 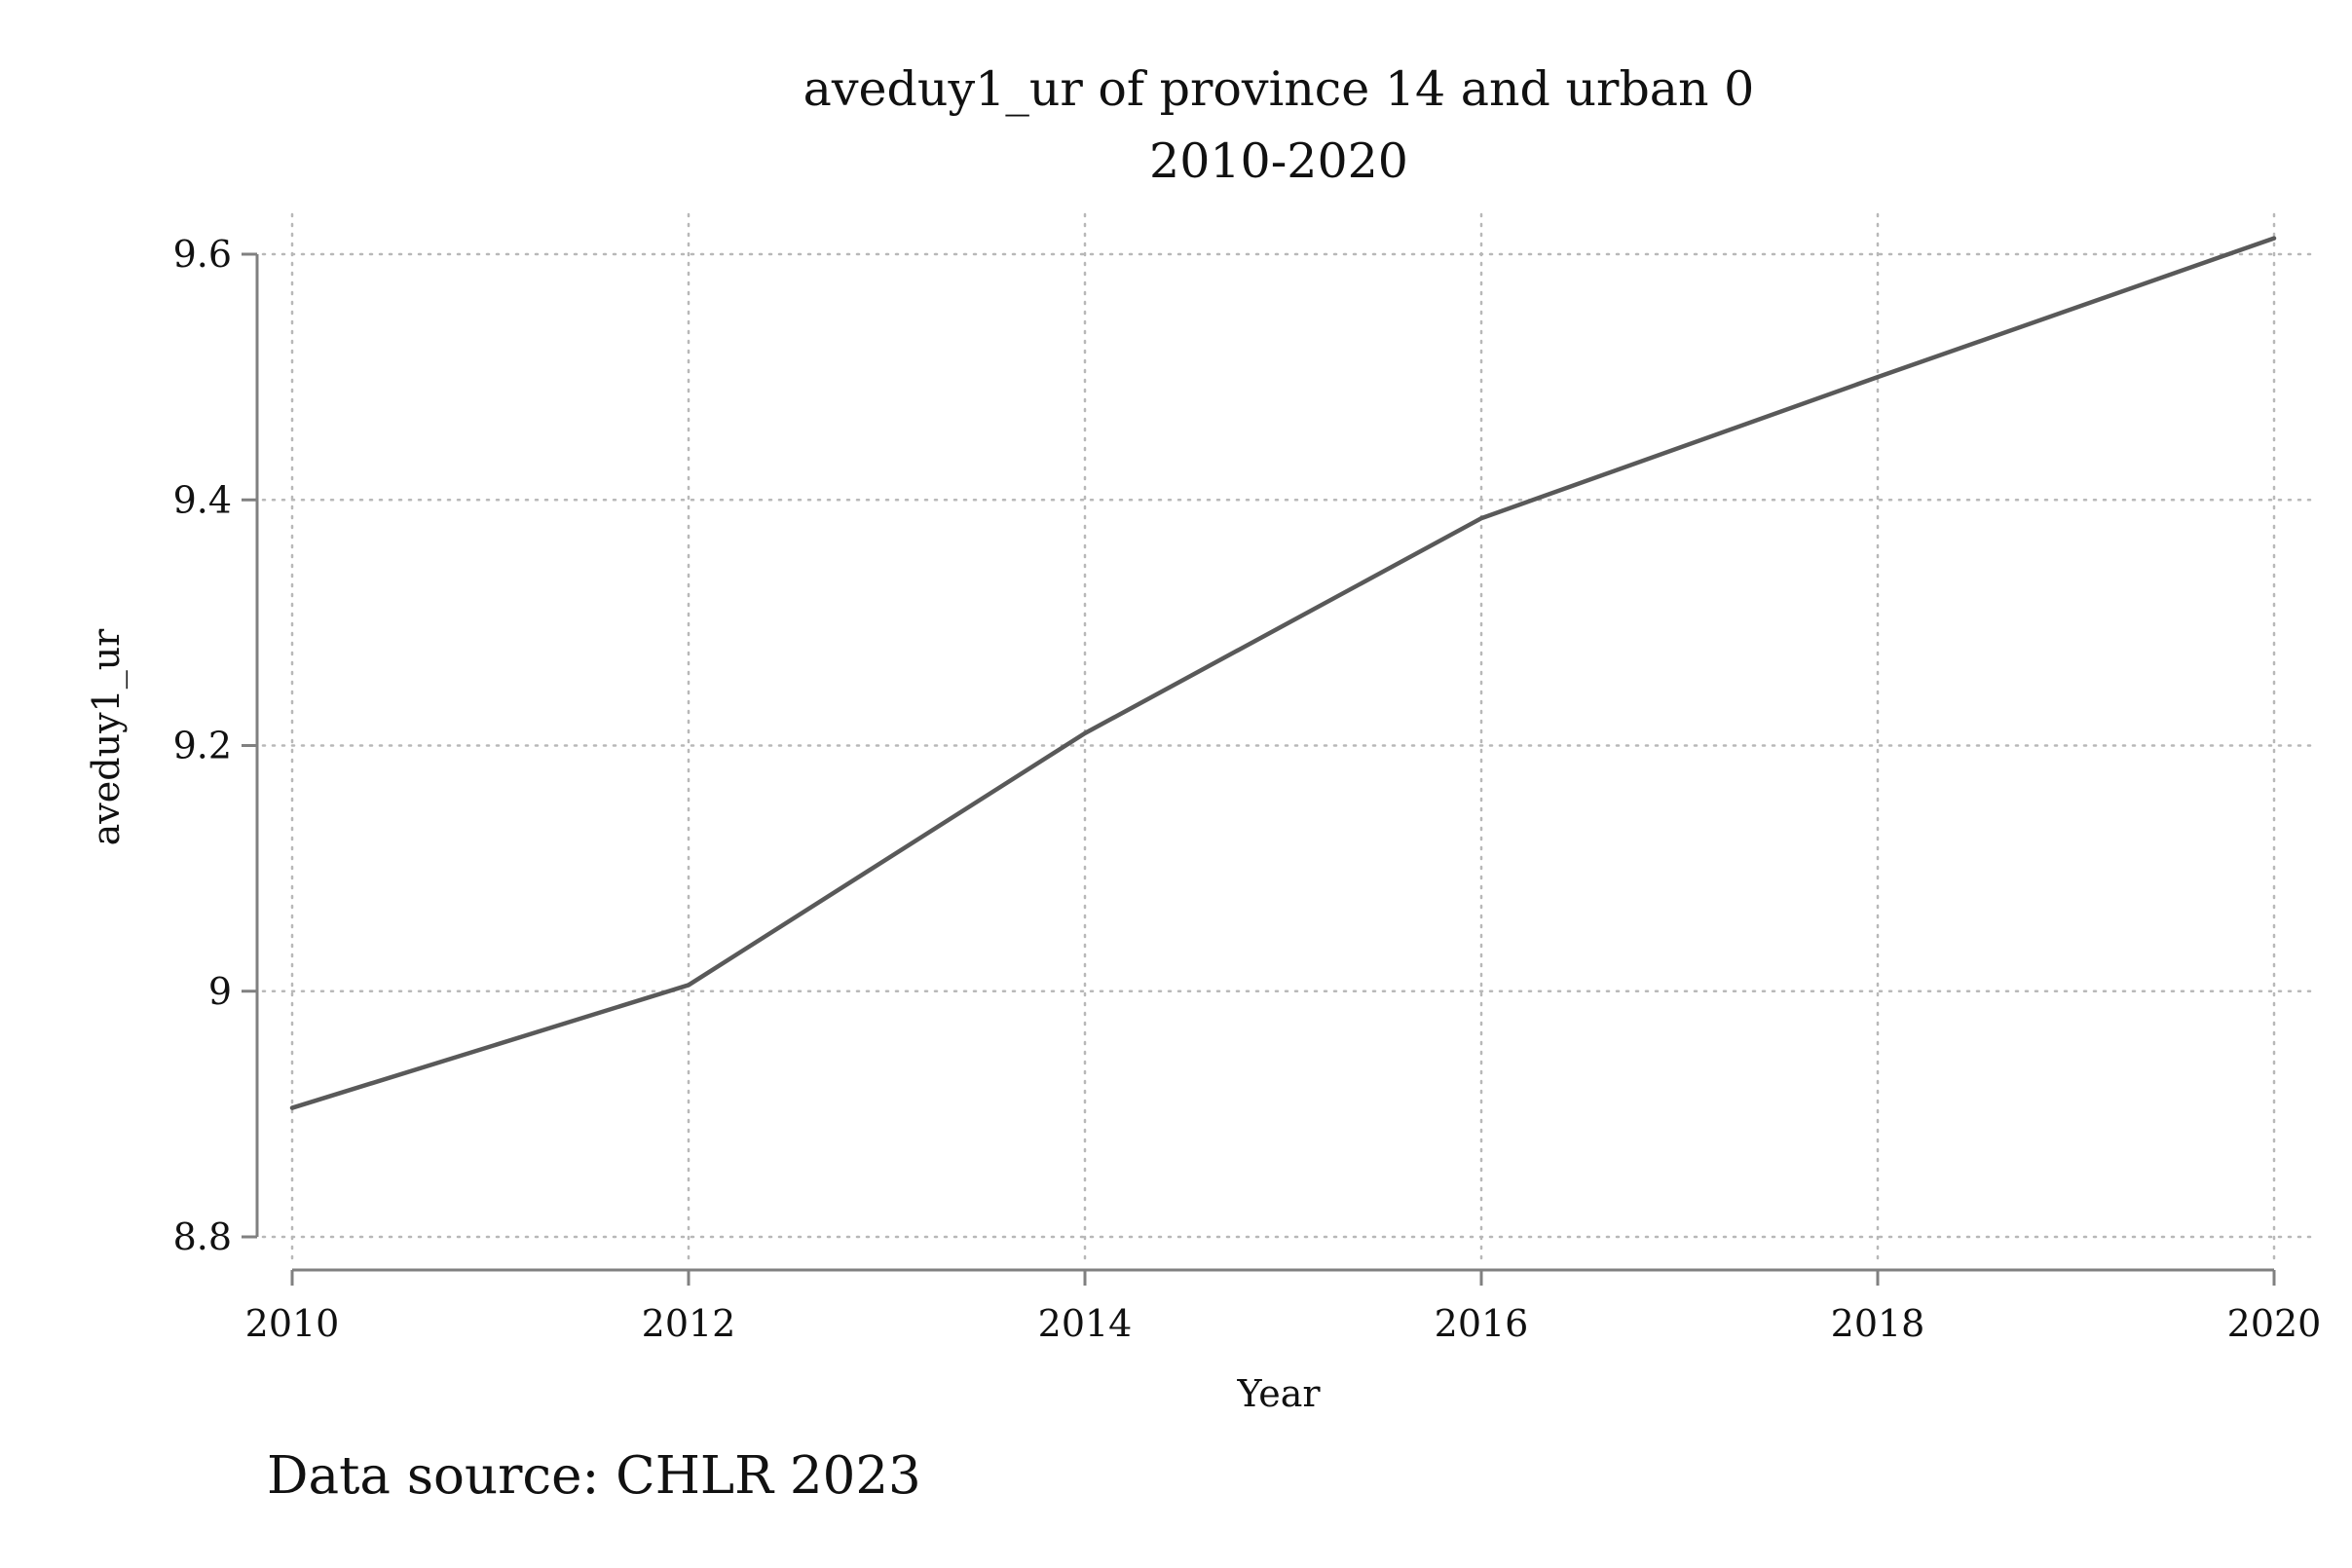 What do you see at coordinates (1279, 89) in the screenshot?
I see `chart-title: aveduy1_ur of province 14 and urban 0` at bounding box center [1279, 89].